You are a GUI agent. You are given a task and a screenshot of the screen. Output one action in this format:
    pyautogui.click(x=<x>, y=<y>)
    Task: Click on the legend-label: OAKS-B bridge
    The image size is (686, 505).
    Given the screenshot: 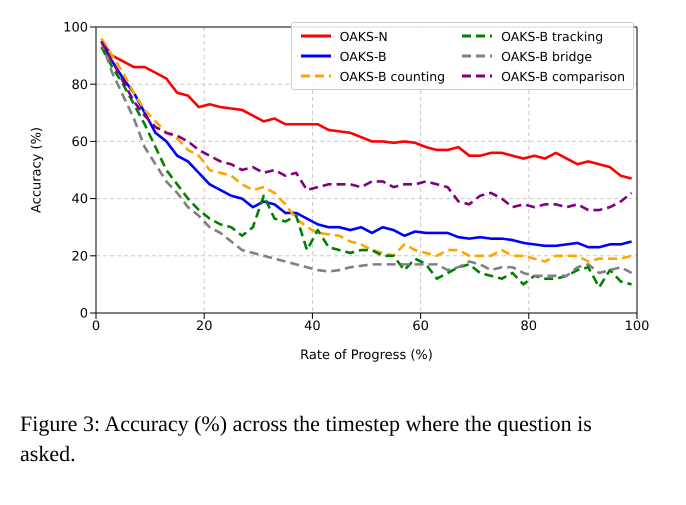 What is the action you would take?
    pyautogui.click(x=546, y=56)
    